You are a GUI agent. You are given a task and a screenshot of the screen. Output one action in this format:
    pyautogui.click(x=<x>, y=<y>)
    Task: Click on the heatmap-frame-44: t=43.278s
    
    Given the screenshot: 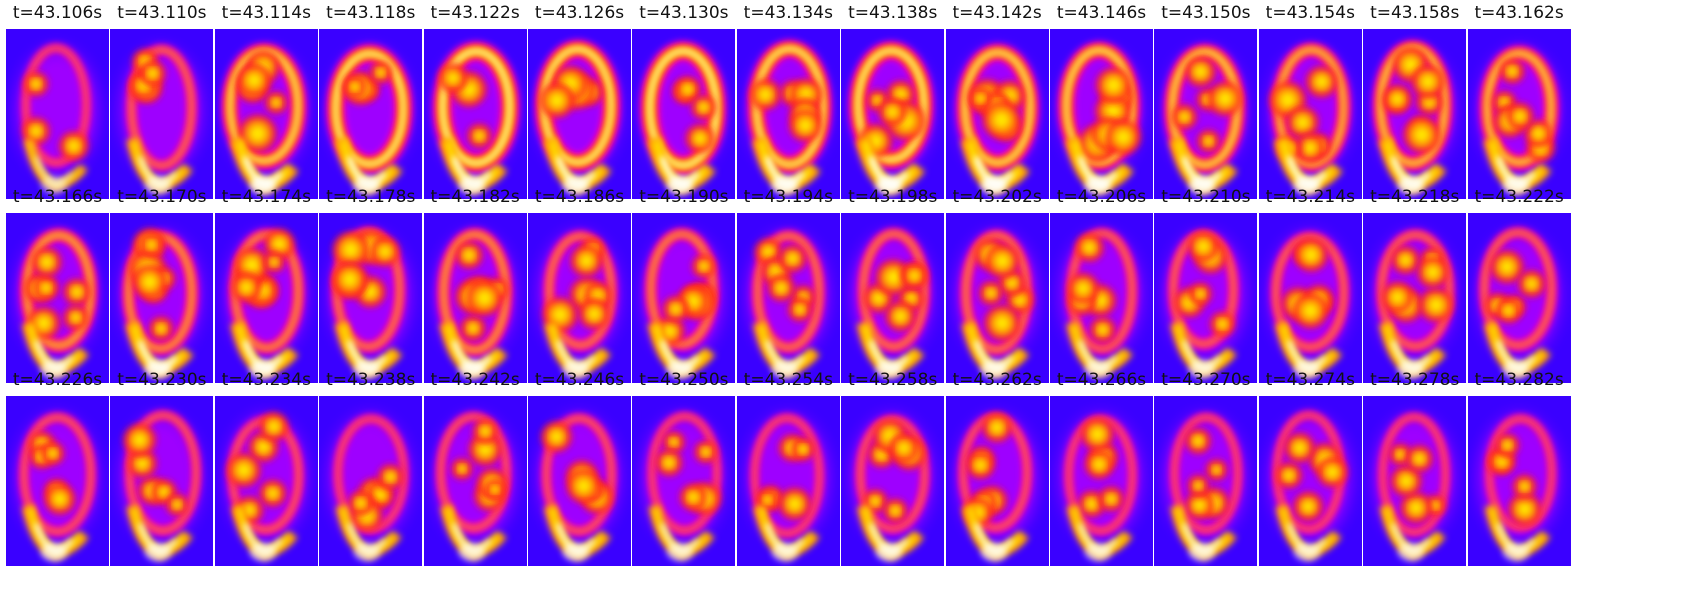 What is the action you would take?
    pyautogui.click(x=1415, y=467)
    